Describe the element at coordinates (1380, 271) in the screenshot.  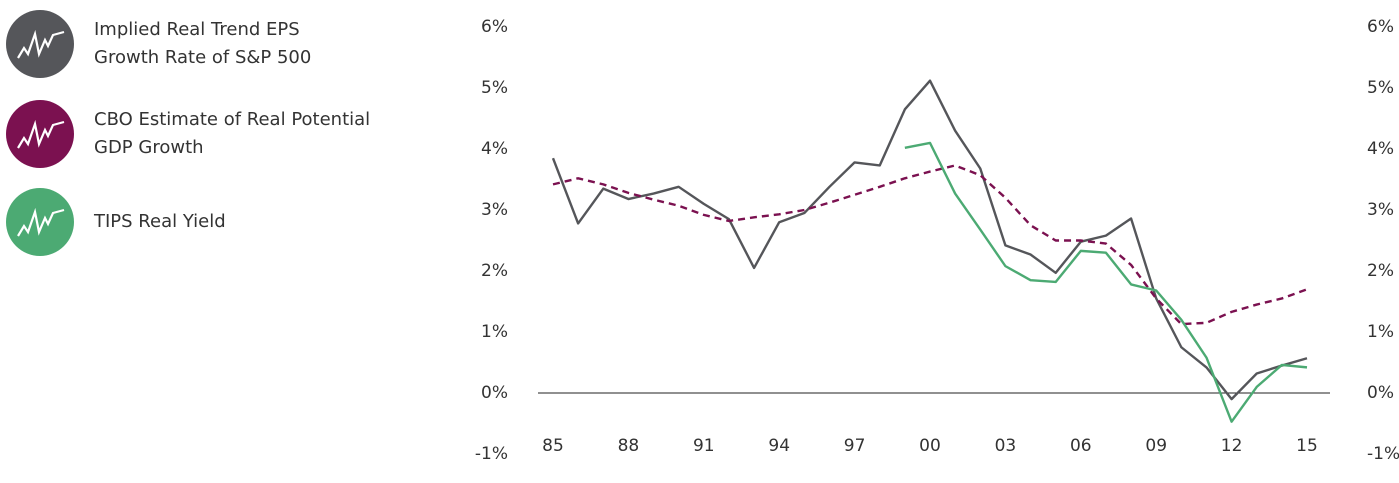
I see `y2-tick-label: 2%` at that location.